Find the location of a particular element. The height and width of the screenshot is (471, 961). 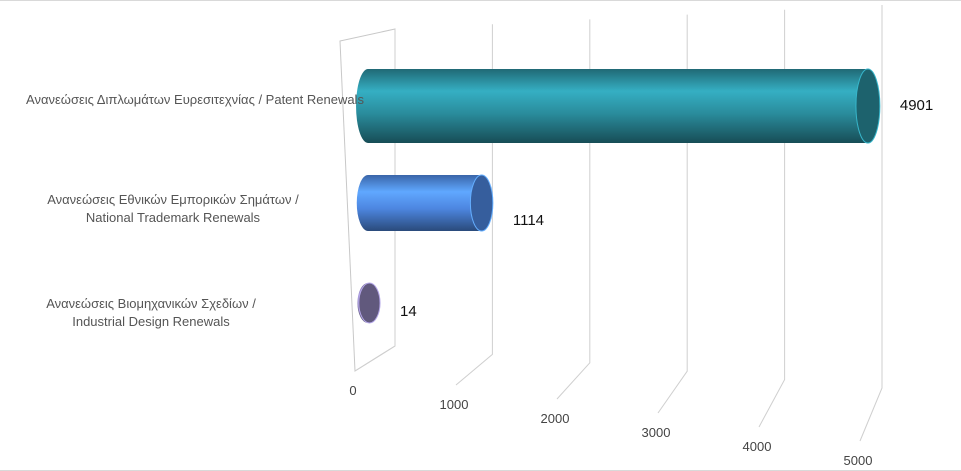

x-tick-label: 4000 is located at coordinates (757, 446).